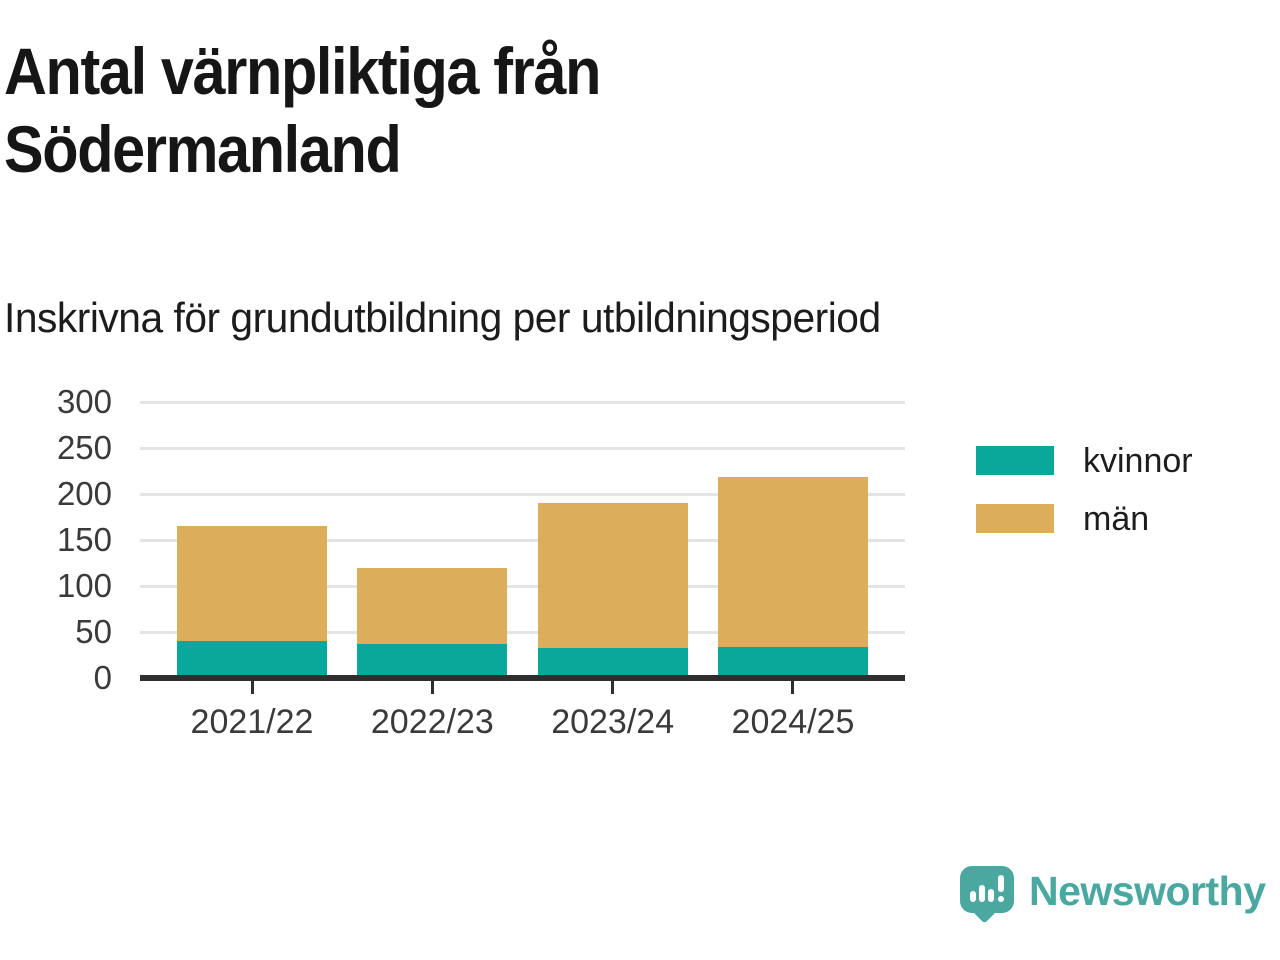 The width and height of the screenshot is (1280, 960). I want to click on y-axis-label-200: 200, so click(84, 493).